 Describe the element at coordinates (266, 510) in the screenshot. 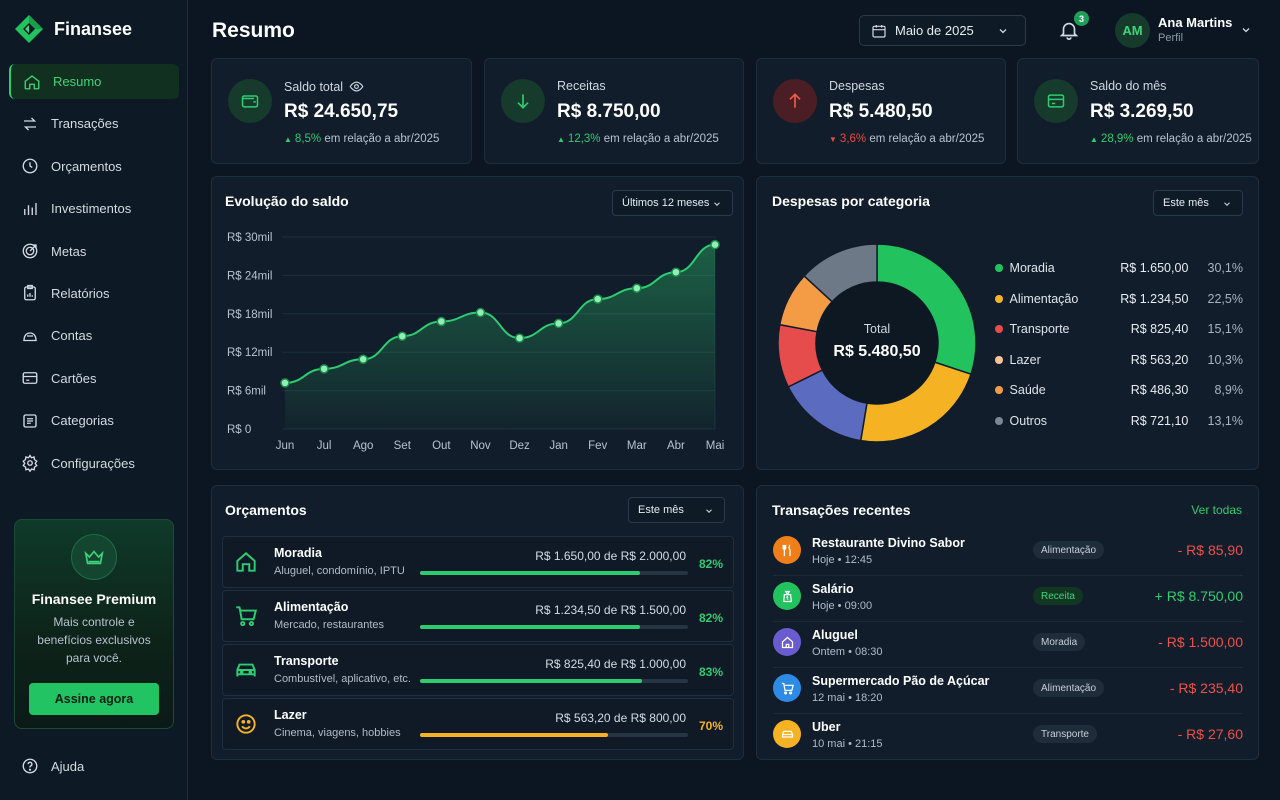

I see `card-title: Orçamentos` at that location.